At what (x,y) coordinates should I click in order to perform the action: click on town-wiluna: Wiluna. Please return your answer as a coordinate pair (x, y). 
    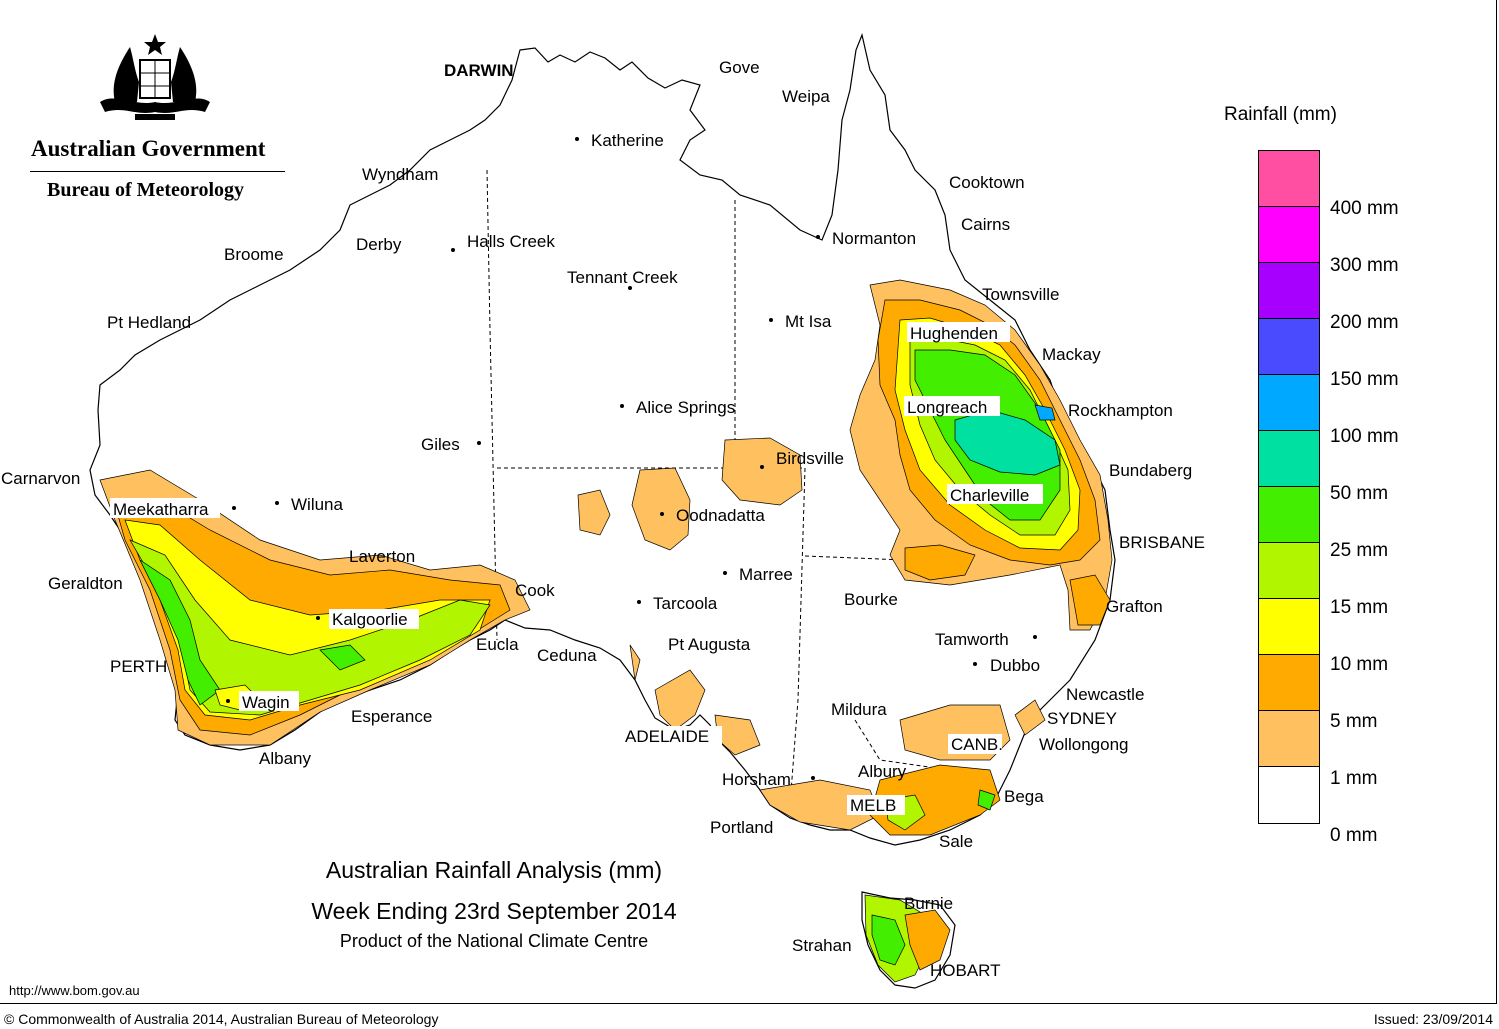
    Looking at the image, I should click on (317, 504).